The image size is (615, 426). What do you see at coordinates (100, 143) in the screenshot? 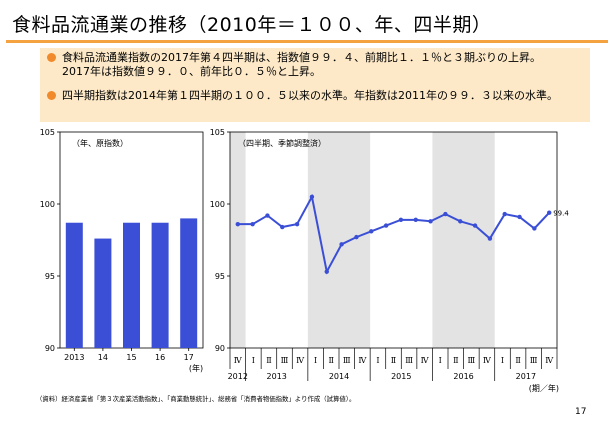
I see `chart-title: （年、原指数）` at bounding box center [100, 143].